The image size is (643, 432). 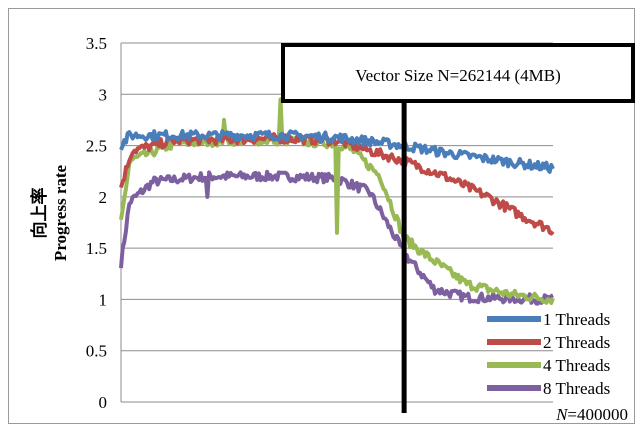 What do you see at coordinates (597, 414) in the screenshot?
I see `x-extent-note-value: =400000` at bounding box center [597, 414].